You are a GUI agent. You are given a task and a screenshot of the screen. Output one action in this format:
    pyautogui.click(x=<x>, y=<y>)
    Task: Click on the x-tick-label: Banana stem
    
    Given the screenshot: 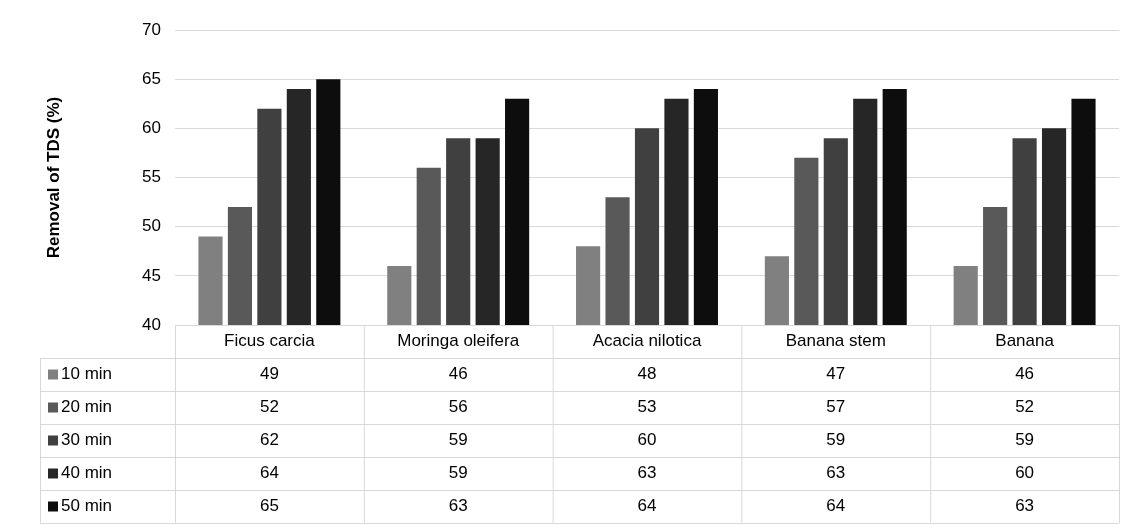 What is the action you would take?
    pyautogui.click(x=835, y=341)
    